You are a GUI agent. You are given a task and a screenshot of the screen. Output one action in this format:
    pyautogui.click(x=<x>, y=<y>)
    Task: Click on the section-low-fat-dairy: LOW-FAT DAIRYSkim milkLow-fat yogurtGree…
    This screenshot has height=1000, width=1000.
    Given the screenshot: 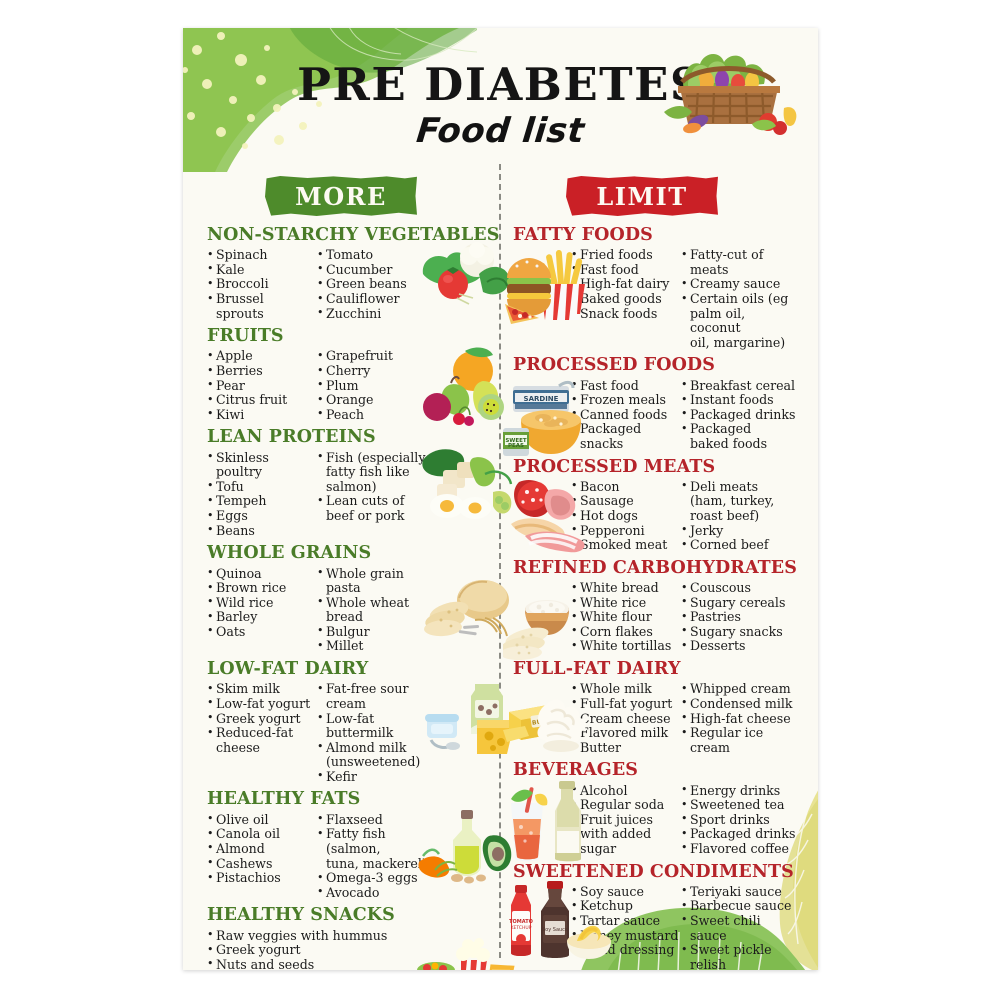 What is the action you would take?
    pyautogui.click(x=361, y=722)
    